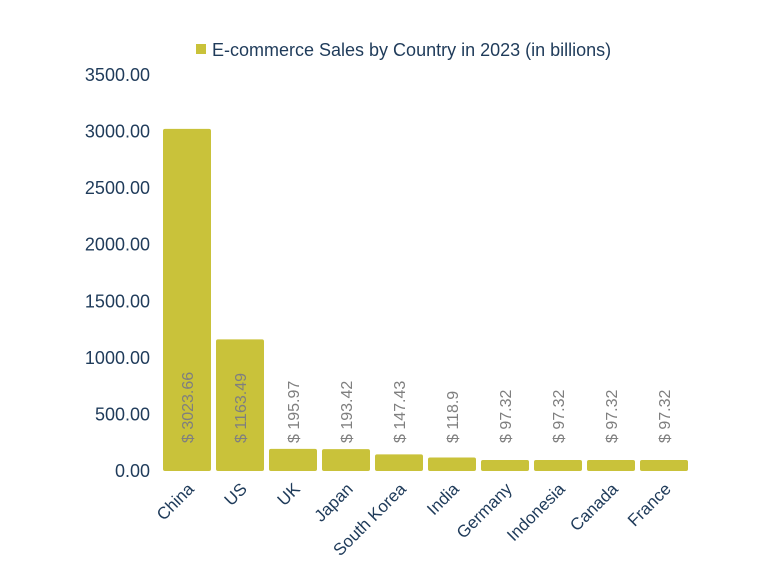 The height and width of the screenshot is (576, 768). I want to click on y-tick-label: 500.00, so click(122, 414).